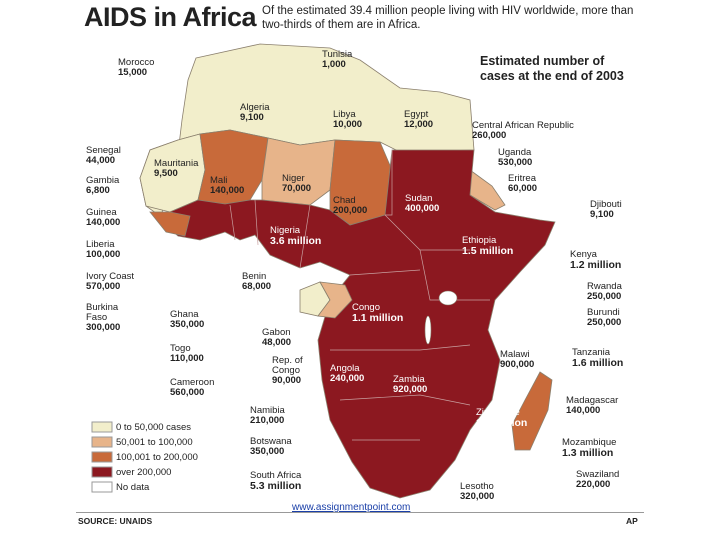 Image resolution: width=720 pixels, height=540 pixels. I want to click on label-tunisia: Tunisia 1,000, so click(337, 59).